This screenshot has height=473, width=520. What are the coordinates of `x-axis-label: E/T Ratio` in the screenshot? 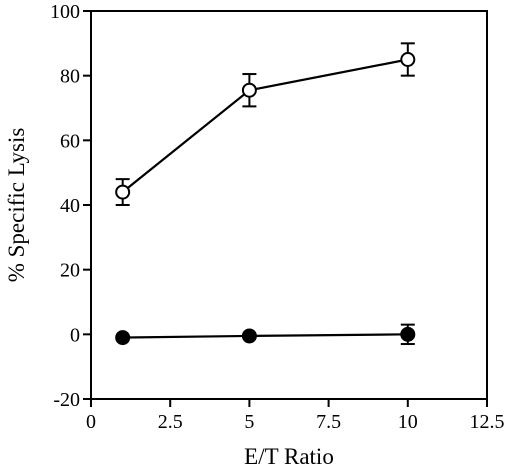 It's located at (289, 456).